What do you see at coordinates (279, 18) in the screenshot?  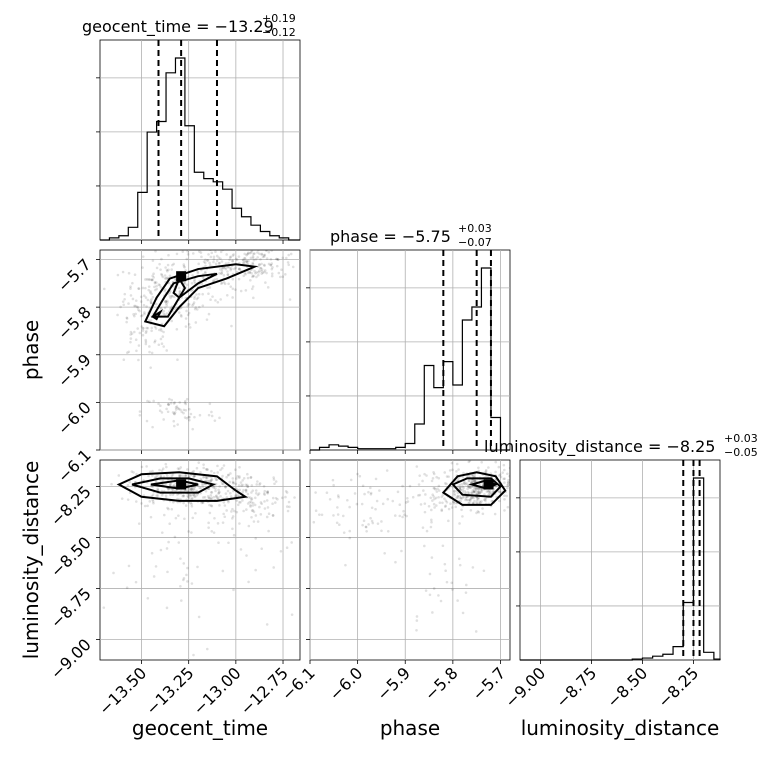 I see `title-geocent-time-upper: +0.19` at bounding box center [279, 18].